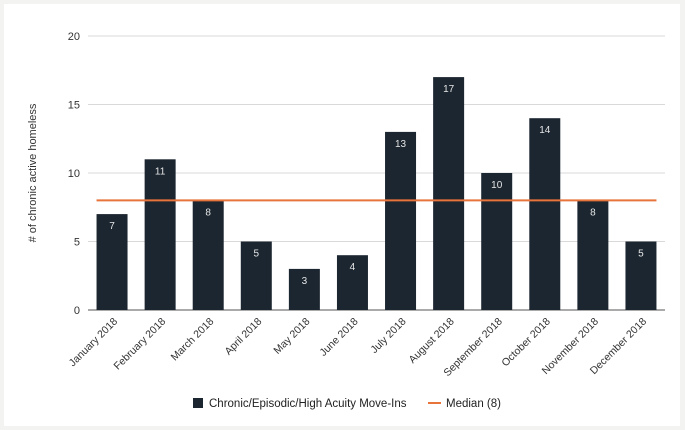 The width and height of the screenshot is (685, 430). I want to click on x-tick-label: March 2018, so click(193, 340).